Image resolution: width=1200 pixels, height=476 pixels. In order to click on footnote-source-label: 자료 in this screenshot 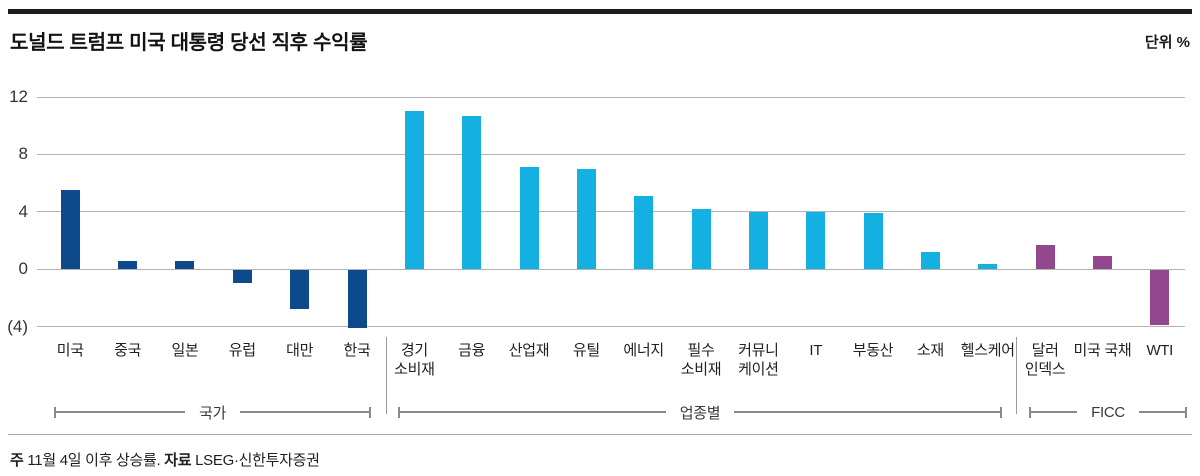, I will do `click(178, 460)`.